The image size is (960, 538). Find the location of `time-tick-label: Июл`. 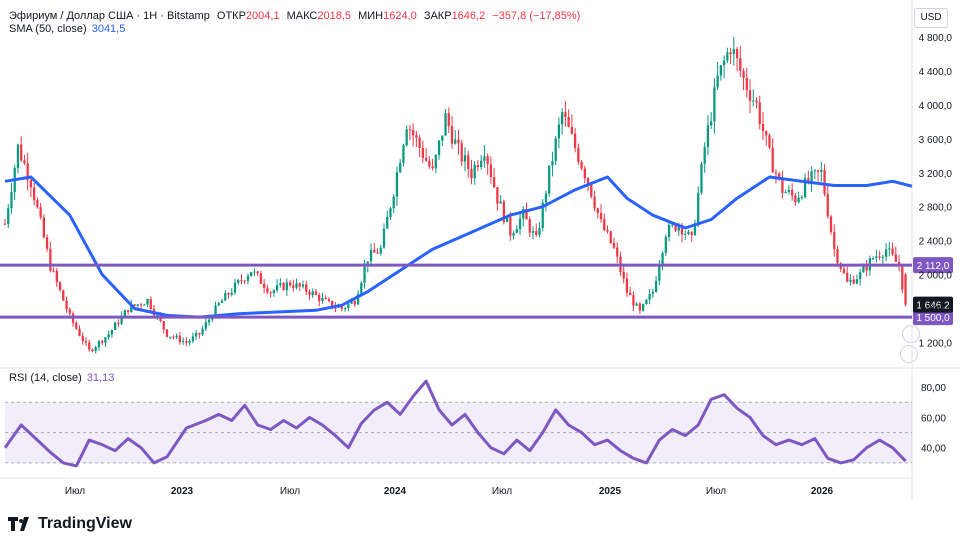

time-tick-label: Июл is located at coordinates (75, 491).